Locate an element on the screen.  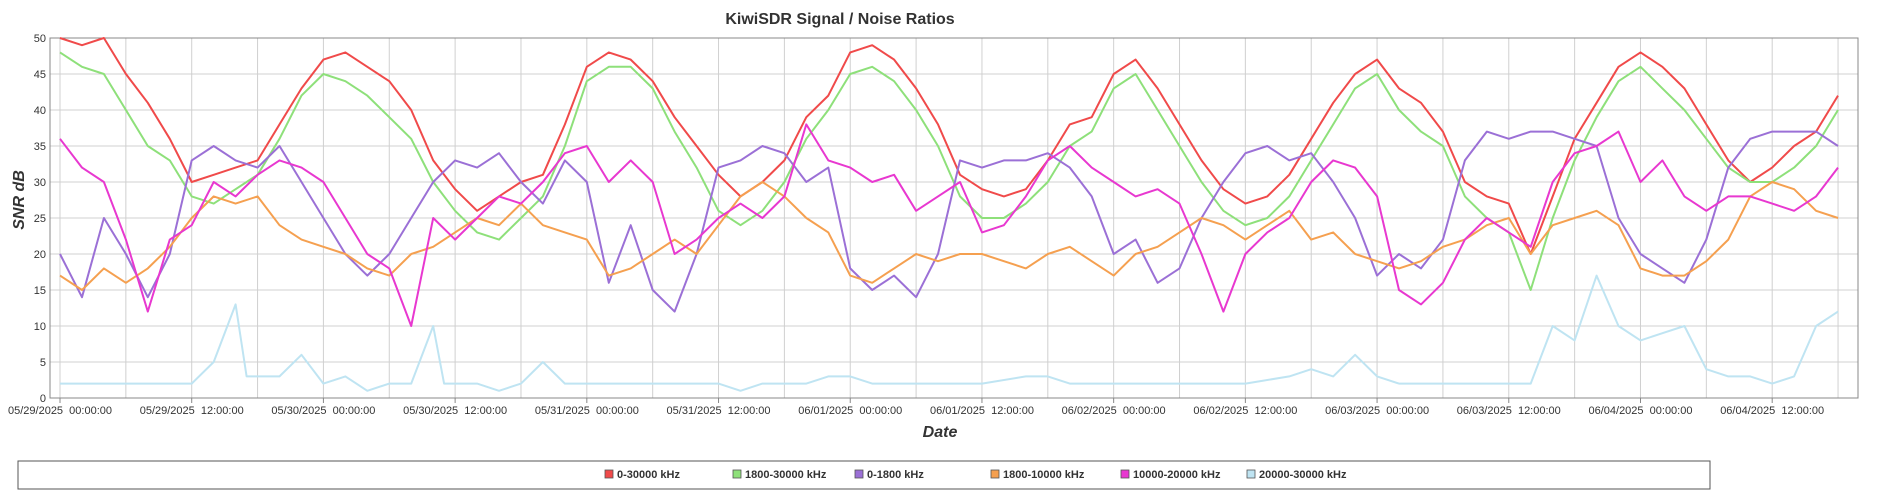
y-tick-label: 0 is located at coordinates (43, 399).